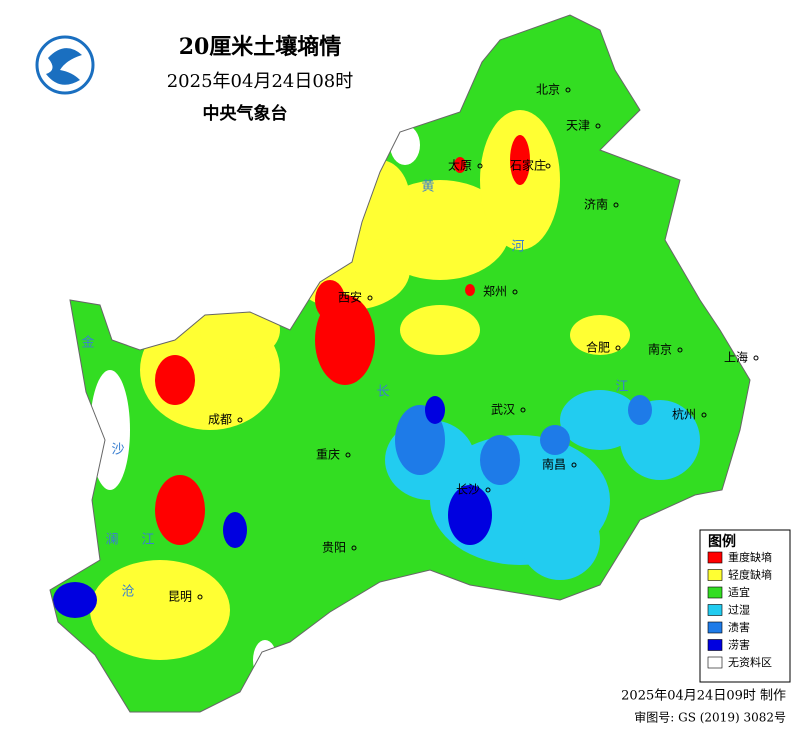 The image size is (804, 736). I want to click on city-label: 济南, so click(596, 204).